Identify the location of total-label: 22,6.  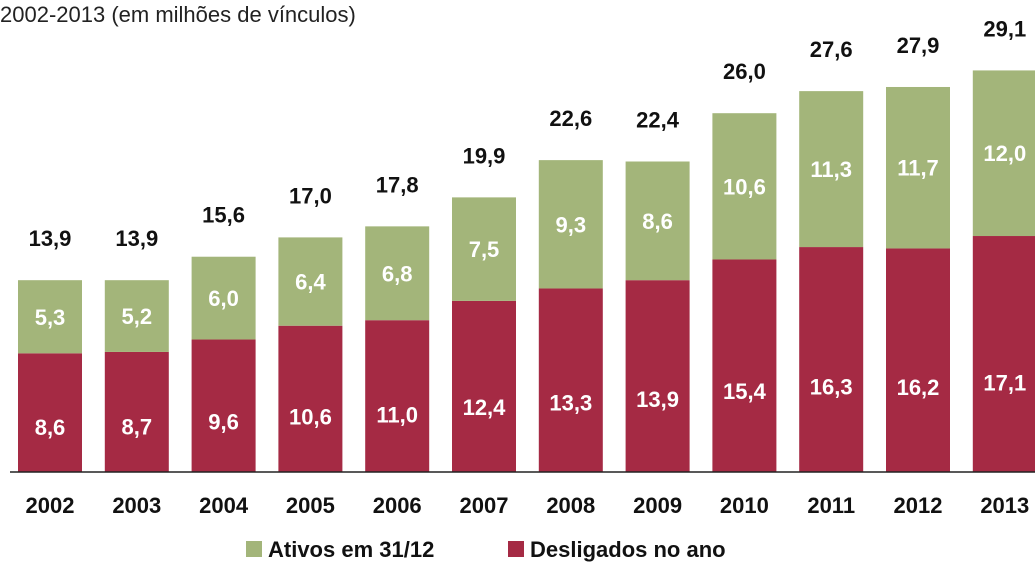
(570, 118).